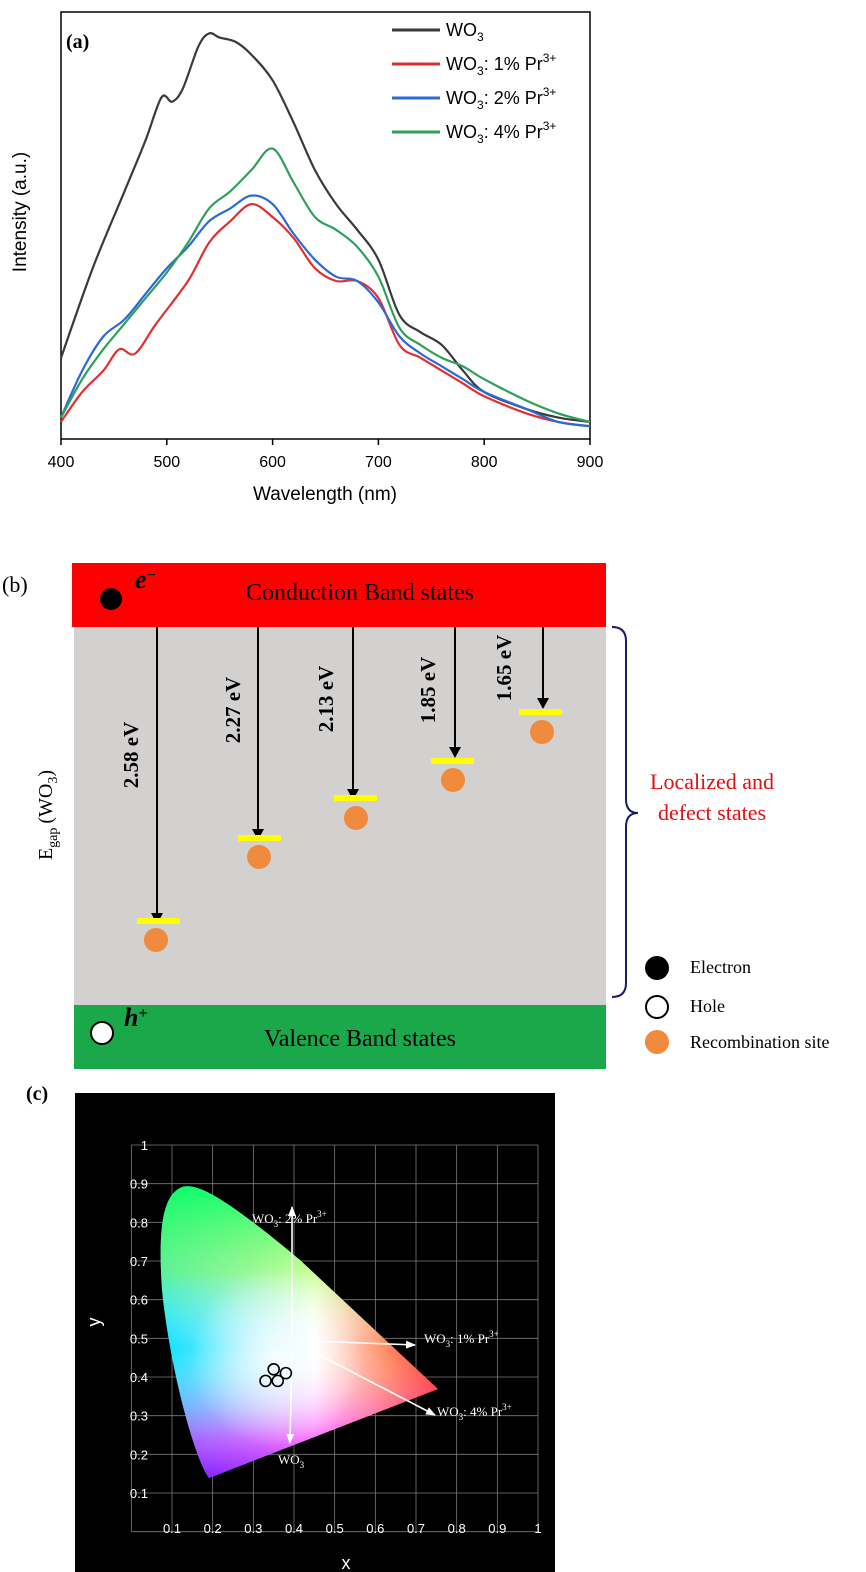 This screenshot has height=1572, width=866. I want to click on cie-y-tick-label: 0.9, so click(139, 1184).